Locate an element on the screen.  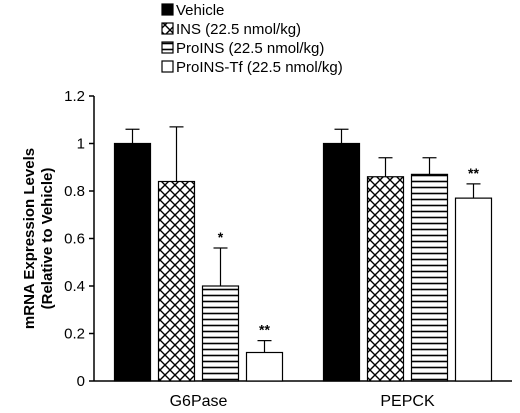
y-tick-label: 0 is located at coordinates (81, 381).